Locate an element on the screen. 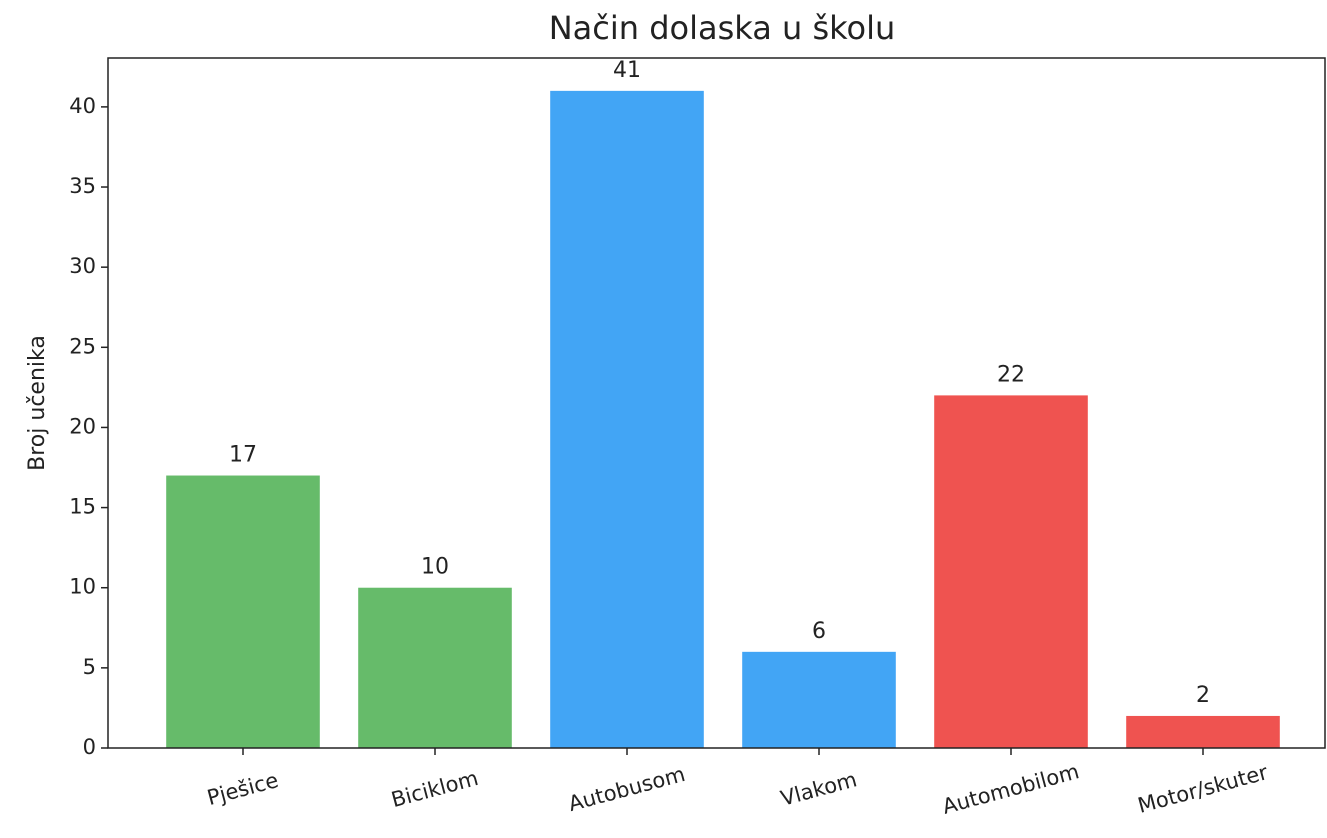 The image size is (1327, 838). y-tick-label: 25 is located at coordinates (82, 346).